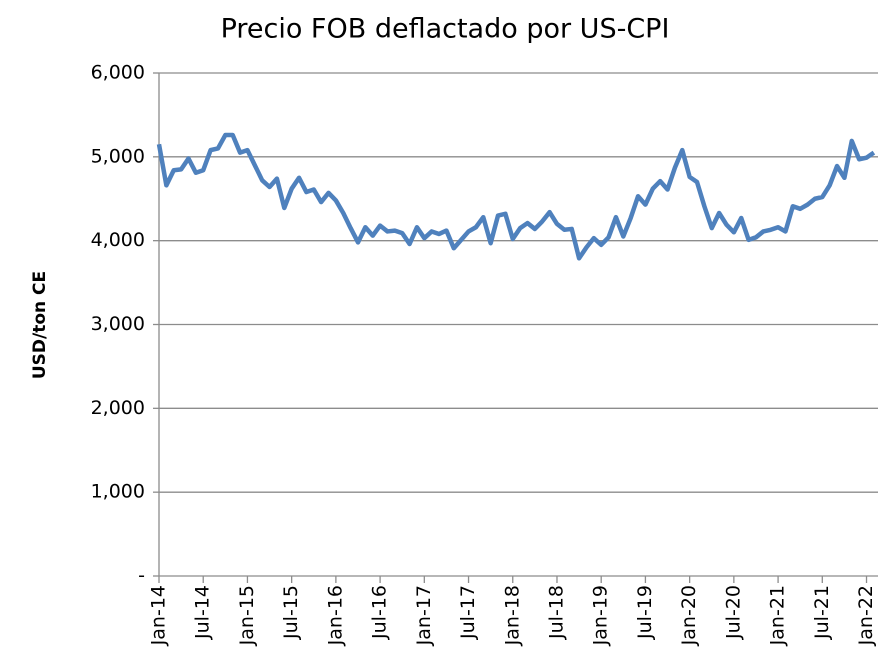 The height and width of the screenshot is (667, 878). I want to click on x-tick-label: Jan-15, so click(247, 615).